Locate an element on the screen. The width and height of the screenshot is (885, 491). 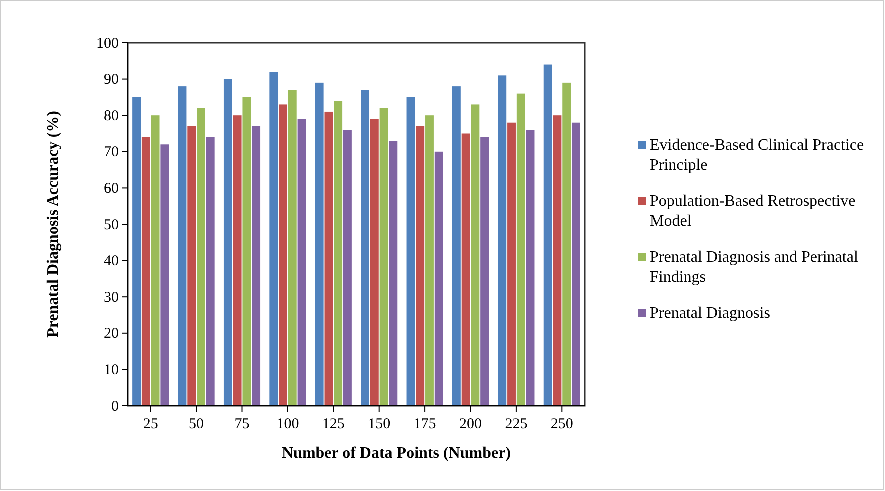
x-tick-label: 150 is located at coordinates (379, 424).